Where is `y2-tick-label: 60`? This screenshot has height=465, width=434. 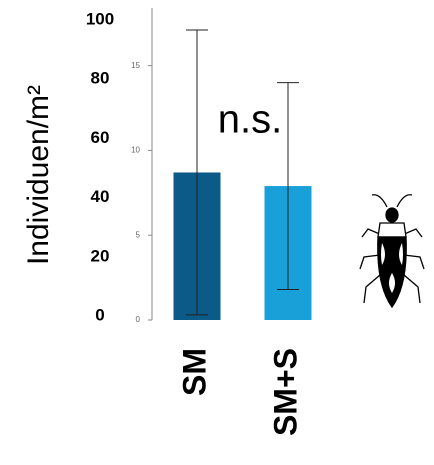
y2-tick-label: 60 is located at coordinates (100, 137).